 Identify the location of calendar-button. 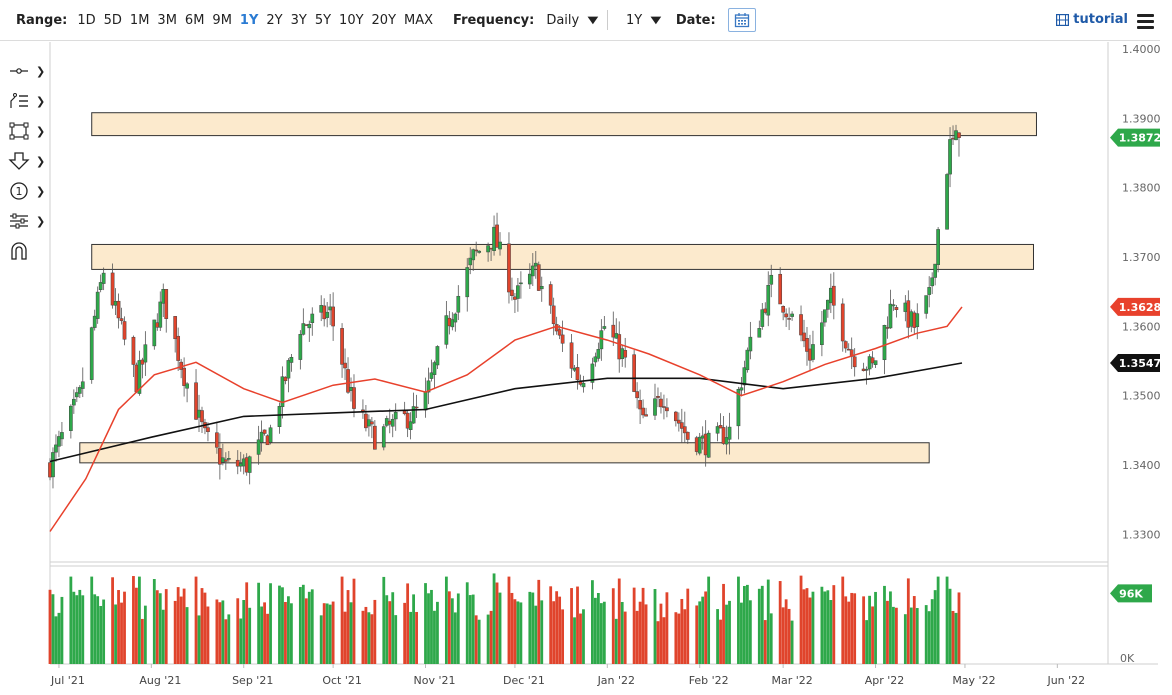
(741, 20).